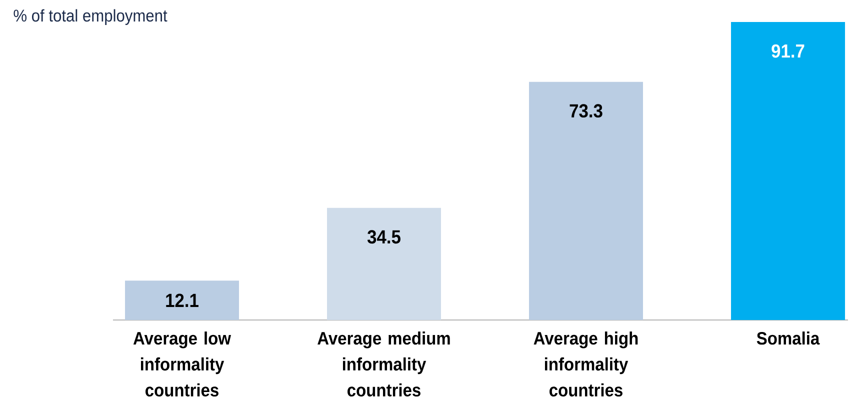 Image resolution: width=851 pixels, height=412 pixels. What do you see at coordinates (586, 364) in the screenshot?
I see `x-tick-label: Average high informality countries` at bounding box center [586, 364].